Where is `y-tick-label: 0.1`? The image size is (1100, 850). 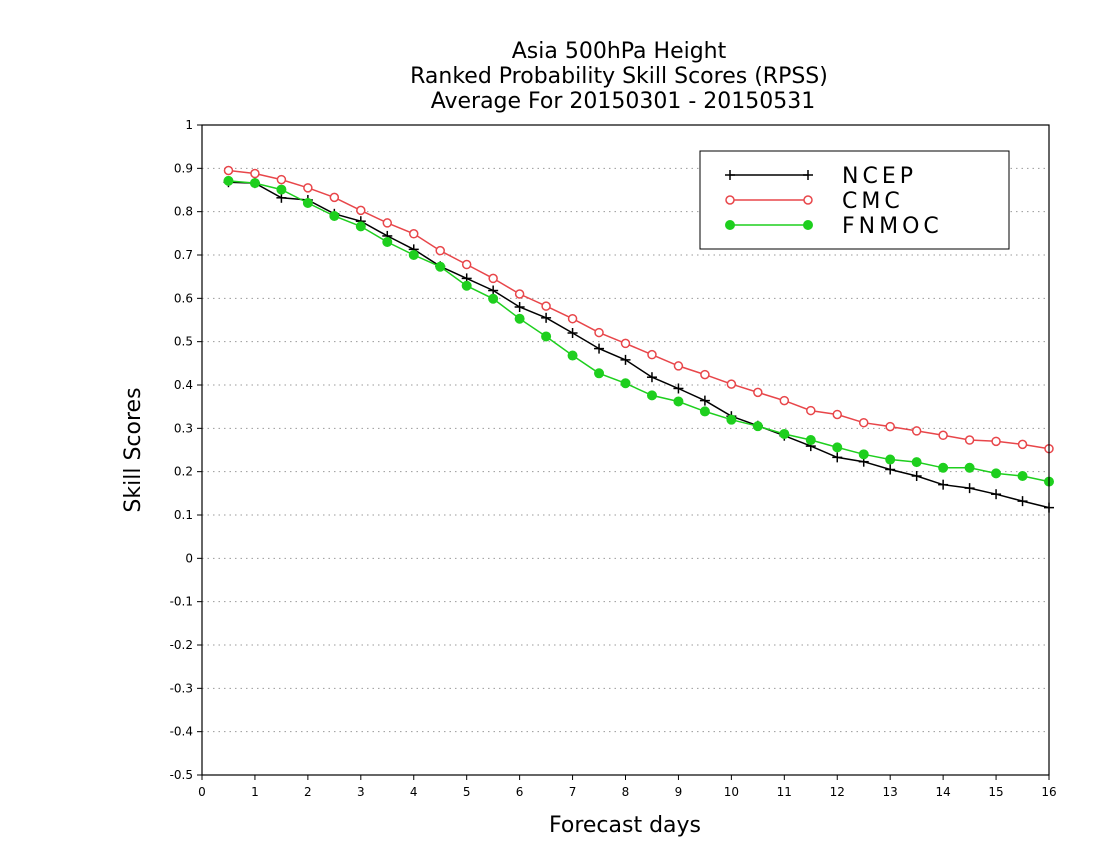
y-tick-label: 0.1 is located at coordinates (183, 515).